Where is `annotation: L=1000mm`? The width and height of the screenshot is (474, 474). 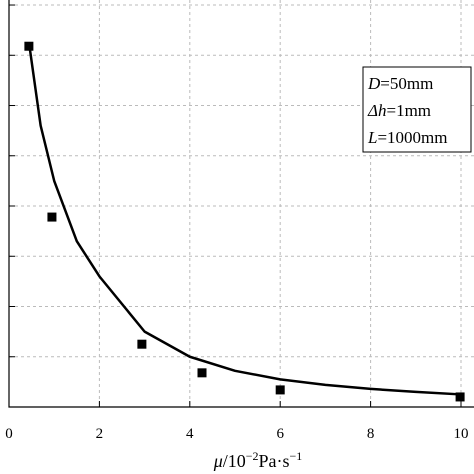
annotation: L=1000mm is located at coordinates (407, 137).